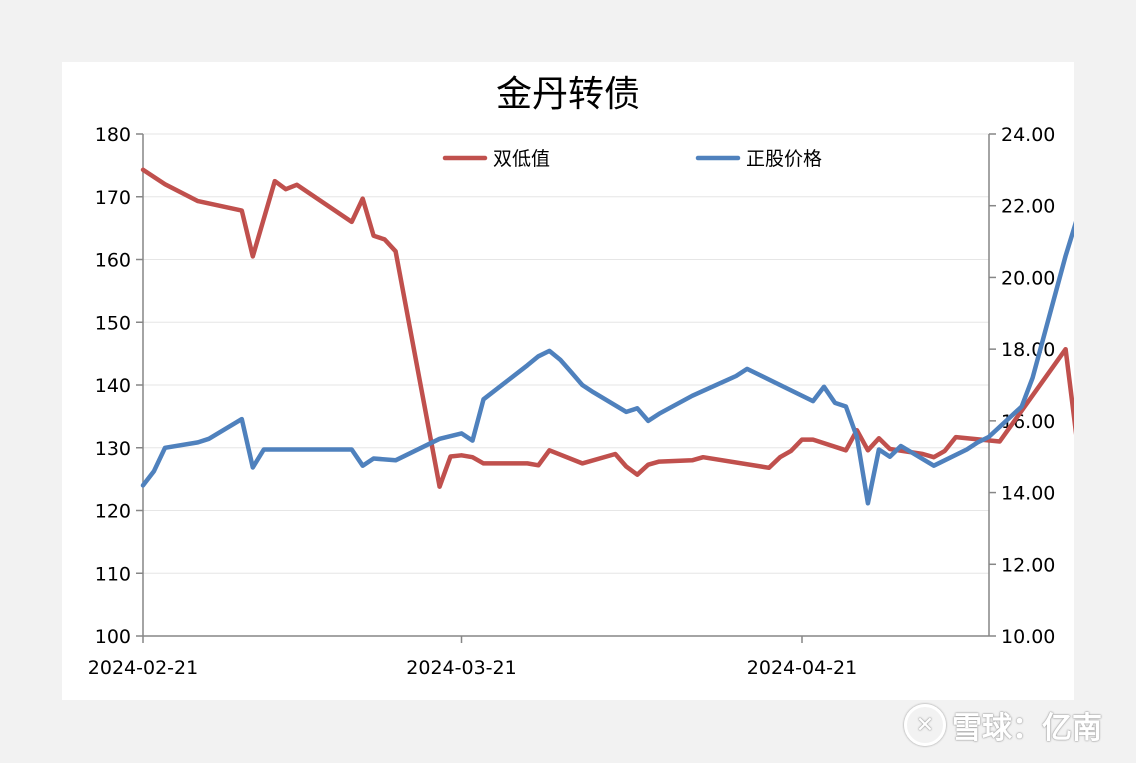 The image size is (1136, 763). I want to click on x-tick-label: 2024-02-21, so click(143, 668).